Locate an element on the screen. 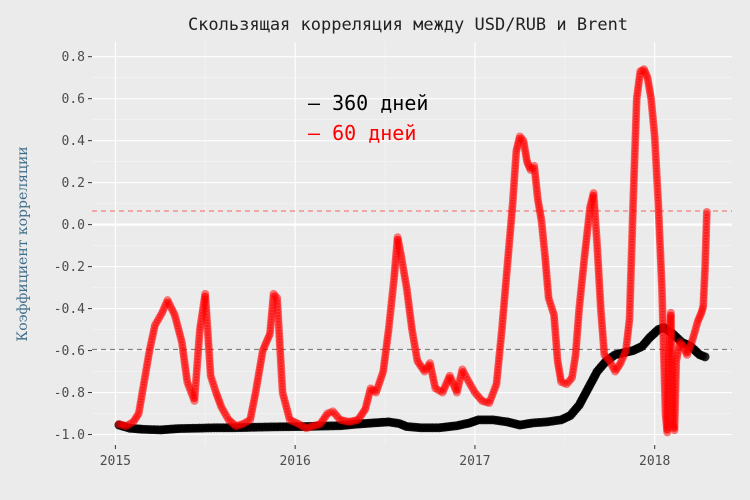 The image size is (750, 500). y-tick-label: -0.6 is located at coordinates (69, 351).